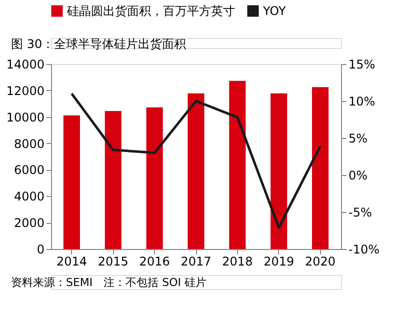  I want to click on y2-tick-label: 0%, so click(358, 175).